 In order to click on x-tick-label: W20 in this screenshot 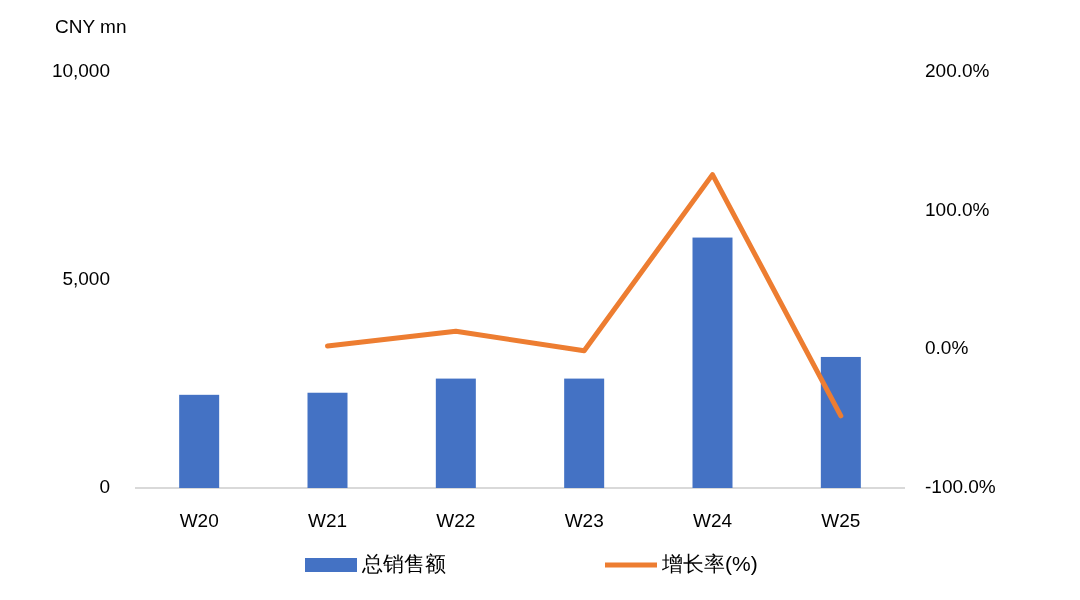, I will do `click(199, 521)`.